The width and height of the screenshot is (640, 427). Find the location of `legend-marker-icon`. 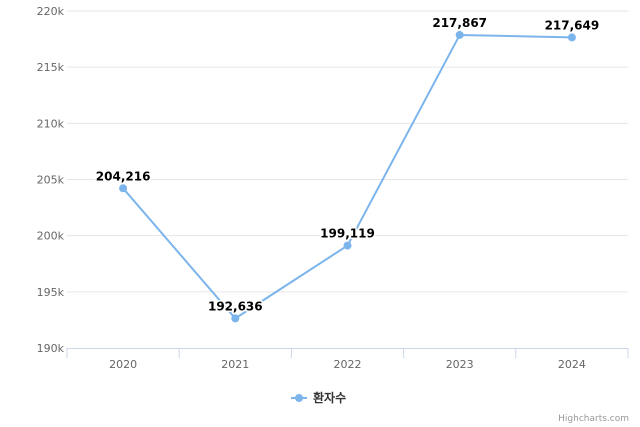

legend-marker-icon is located at coordinates (299, 398).